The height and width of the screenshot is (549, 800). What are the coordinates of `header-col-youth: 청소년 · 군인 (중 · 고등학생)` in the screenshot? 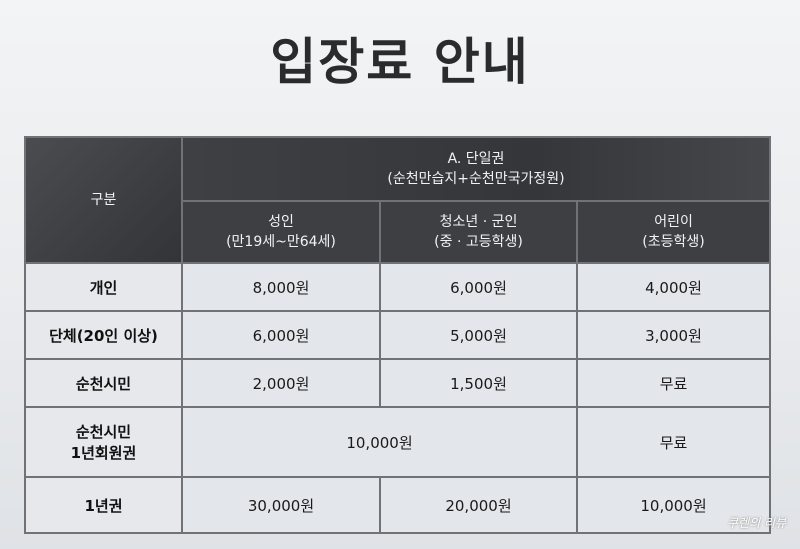 It's located at (478, 232).